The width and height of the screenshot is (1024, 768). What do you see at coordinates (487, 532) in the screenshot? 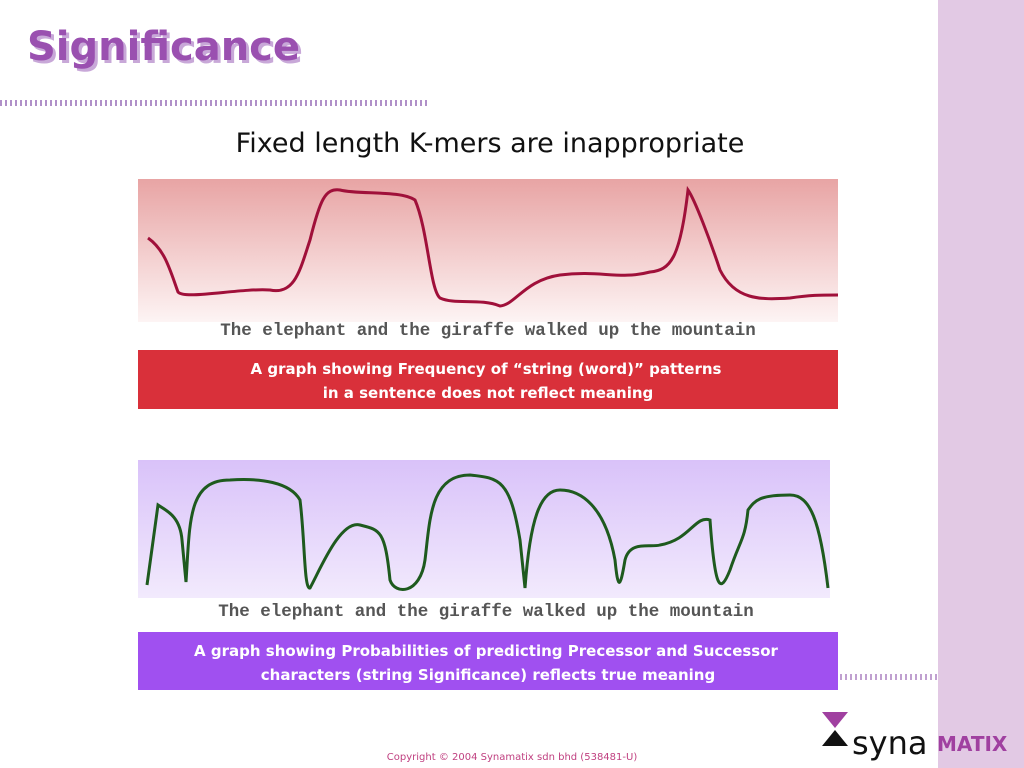
I see `probability-curve` at bounding box center [487, 532].